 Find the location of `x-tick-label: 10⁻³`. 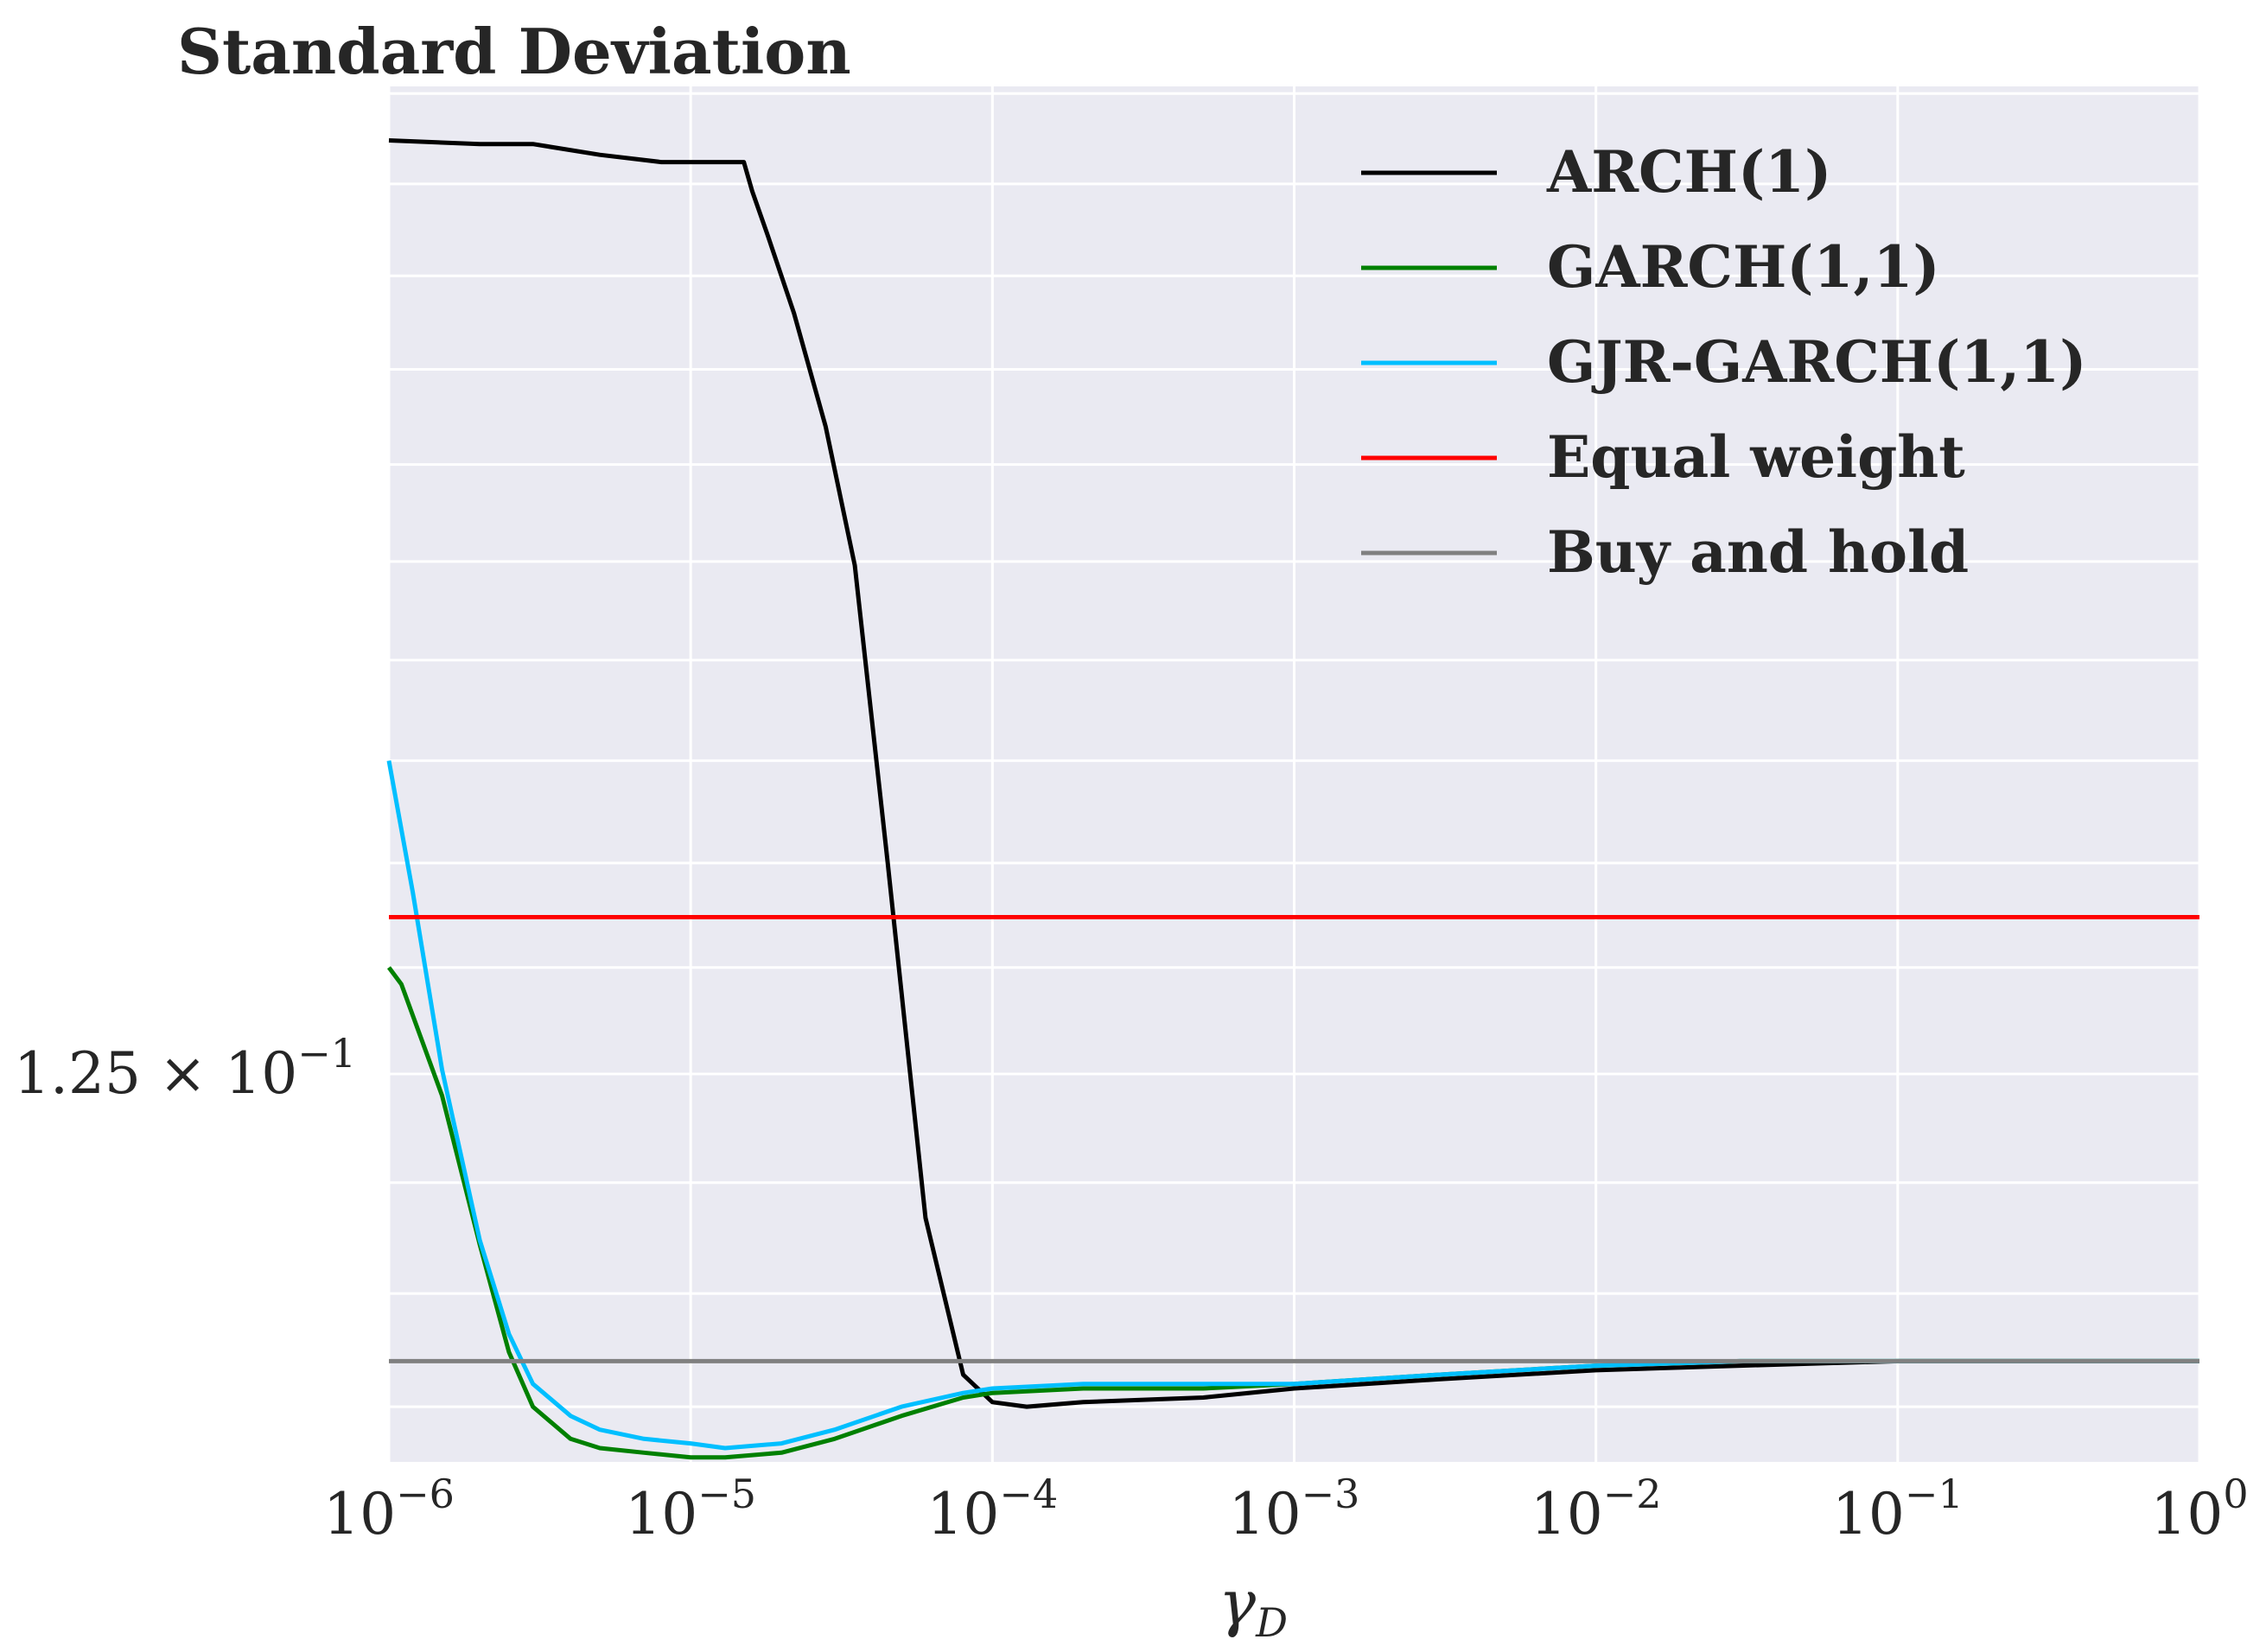

x-tick-label: 10⁻³ is located at coordinates (1294, 1509).